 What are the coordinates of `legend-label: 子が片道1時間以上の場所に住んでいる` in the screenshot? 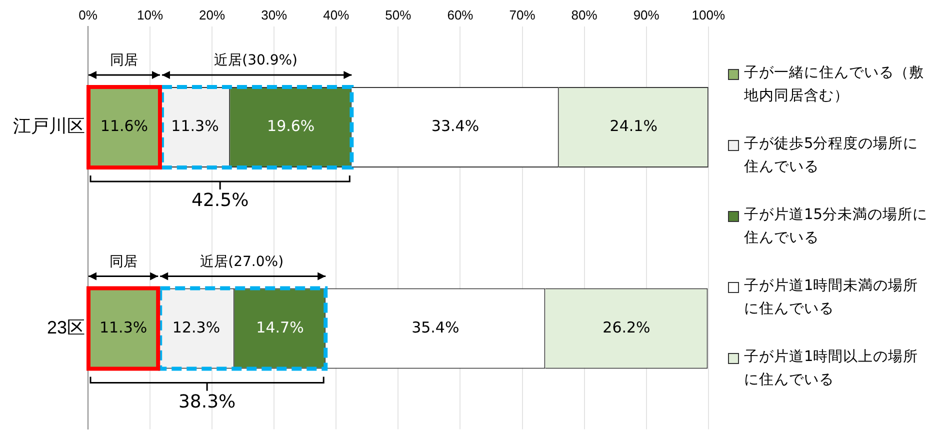 It's located at (832, 369).